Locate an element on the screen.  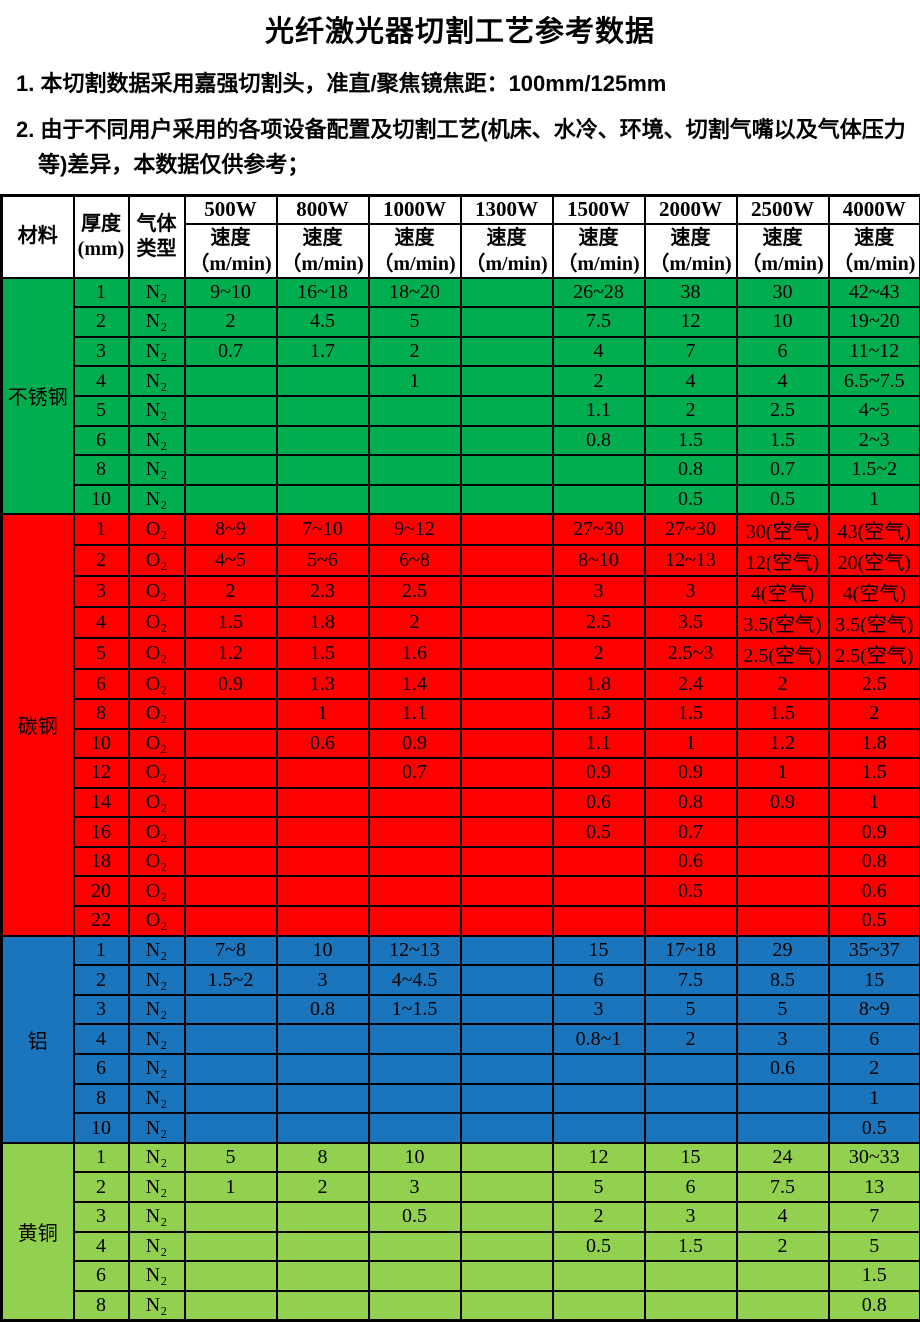
speed-cell: 13 is located at coordinates (874, 1187).